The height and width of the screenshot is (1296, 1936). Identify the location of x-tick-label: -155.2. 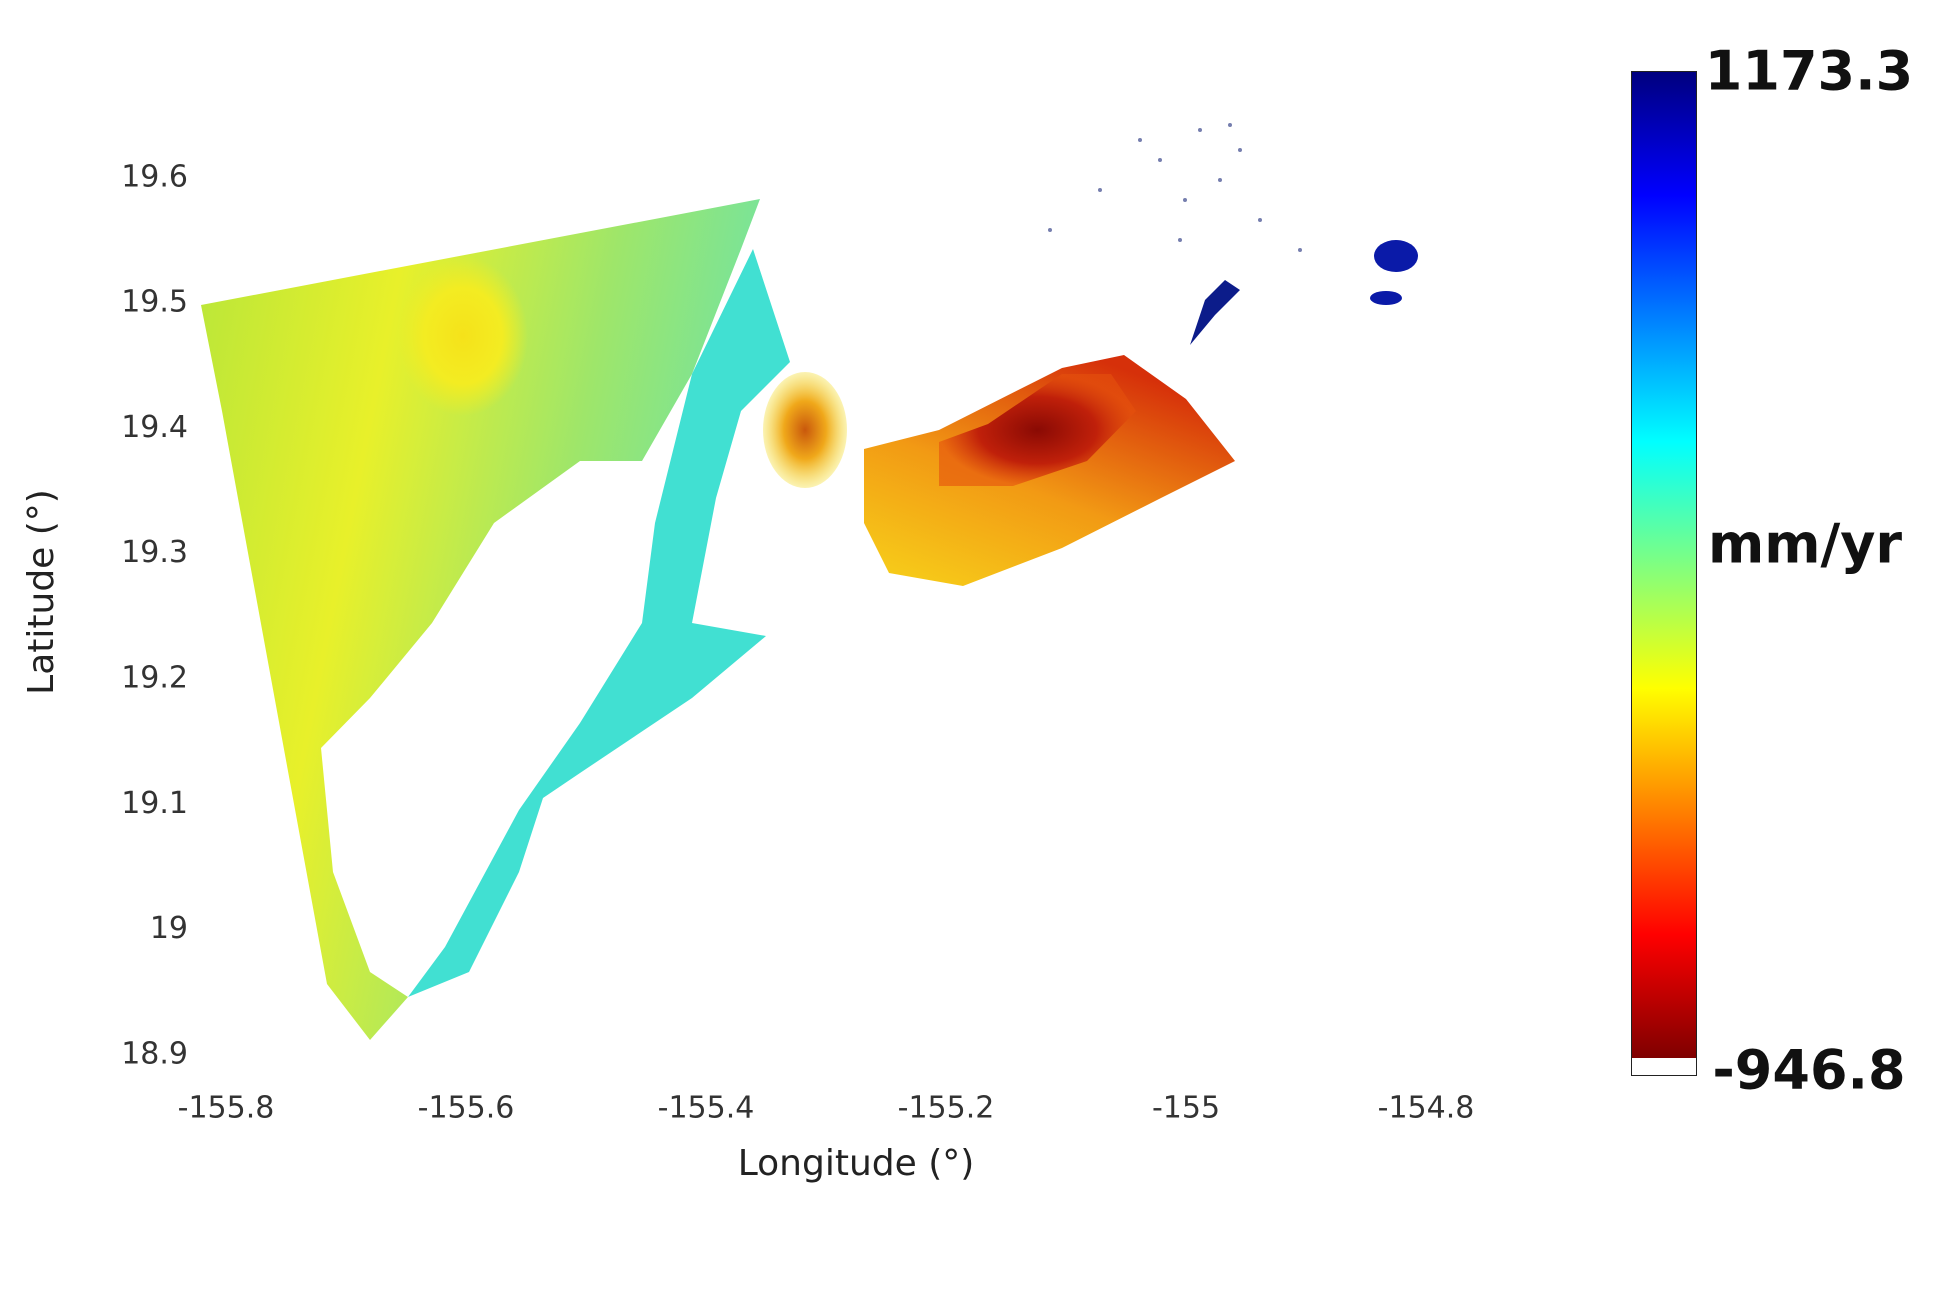
(946, 1108).